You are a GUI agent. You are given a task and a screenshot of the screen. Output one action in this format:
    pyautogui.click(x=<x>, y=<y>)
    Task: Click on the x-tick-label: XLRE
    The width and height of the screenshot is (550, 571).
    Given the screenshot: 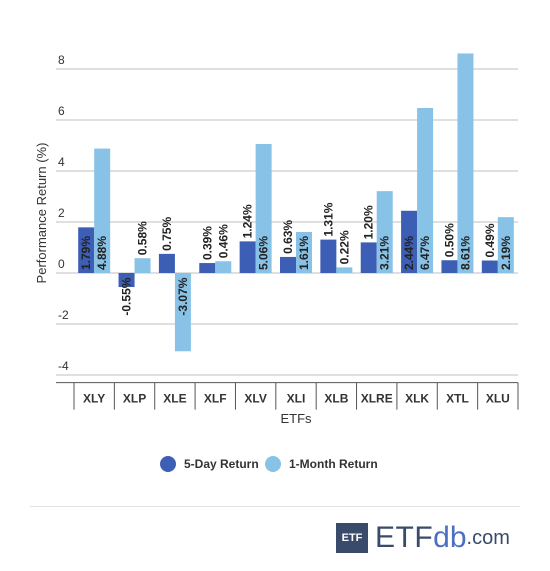 What is the action you would take?
    pyautogui.click(x=377, y=399)
    